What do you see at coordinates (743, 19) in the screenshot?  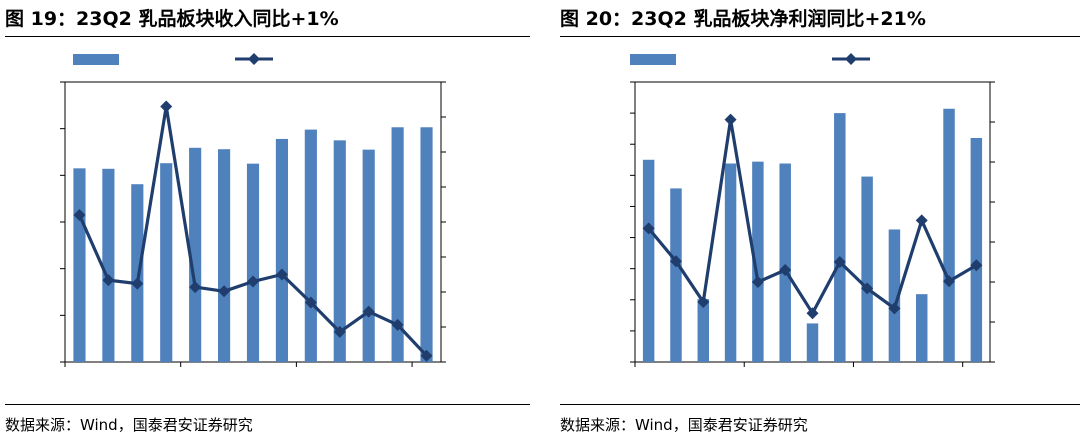 I see `chart-title: 图 20：23Q2 乳品板块净利润同比+21%` at bounding box center [743, 19].